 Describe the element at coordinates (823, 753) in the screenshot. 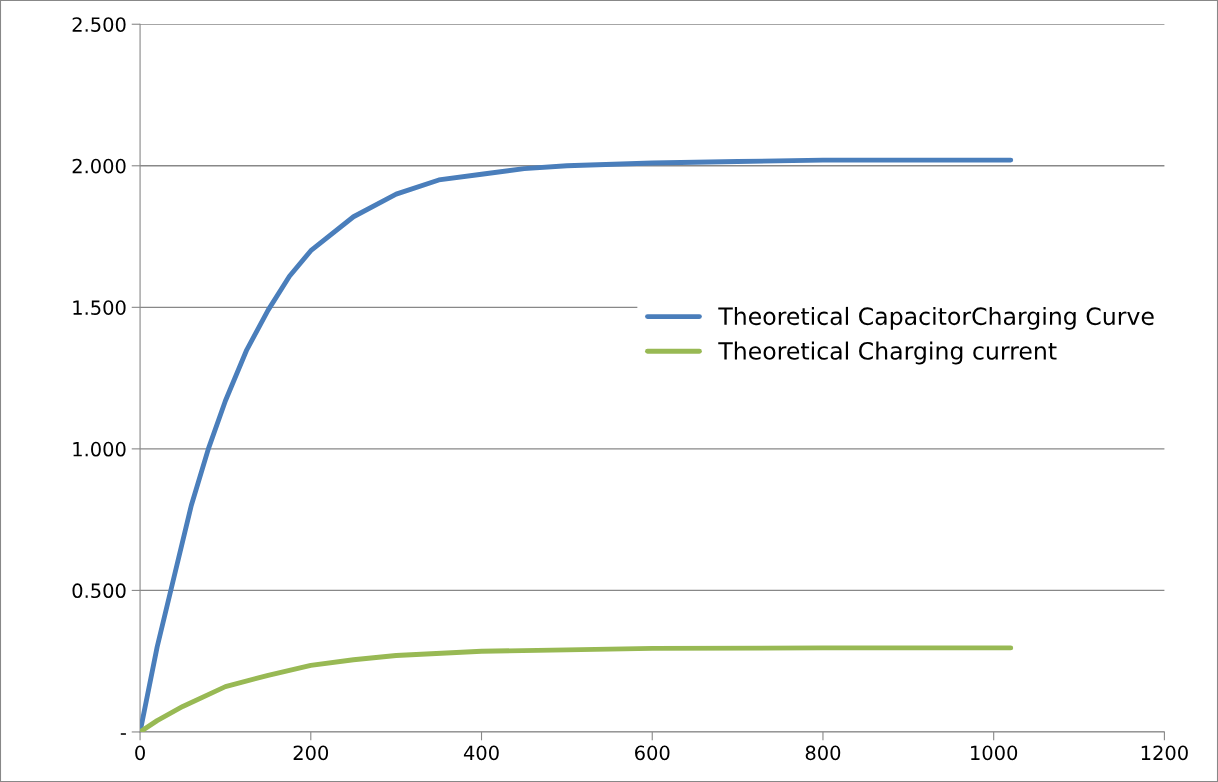

I see `x-tick-label: 800` at that location.